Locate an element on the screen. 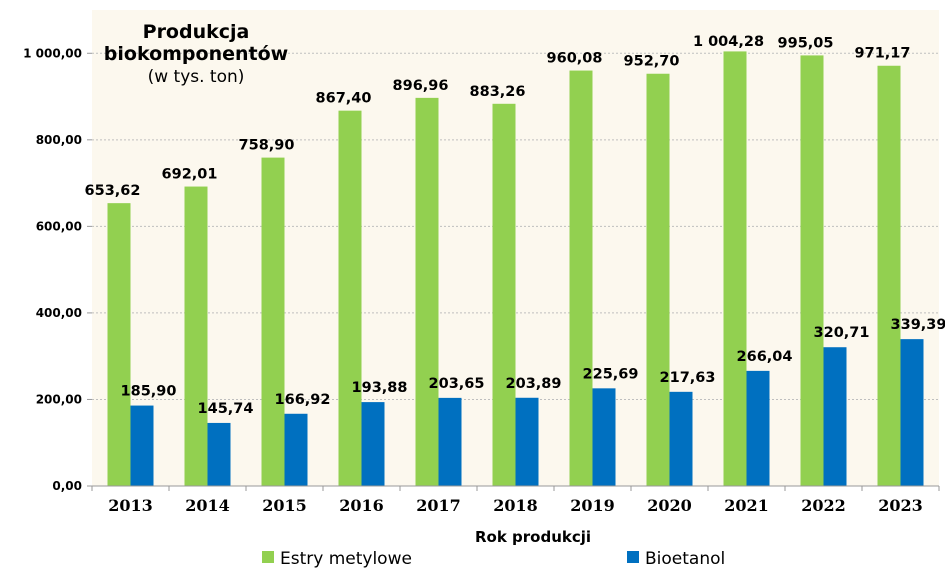 This screenshot has height=574, width=945. x-tick-label: 2017 is located at coordinates (438, 505).